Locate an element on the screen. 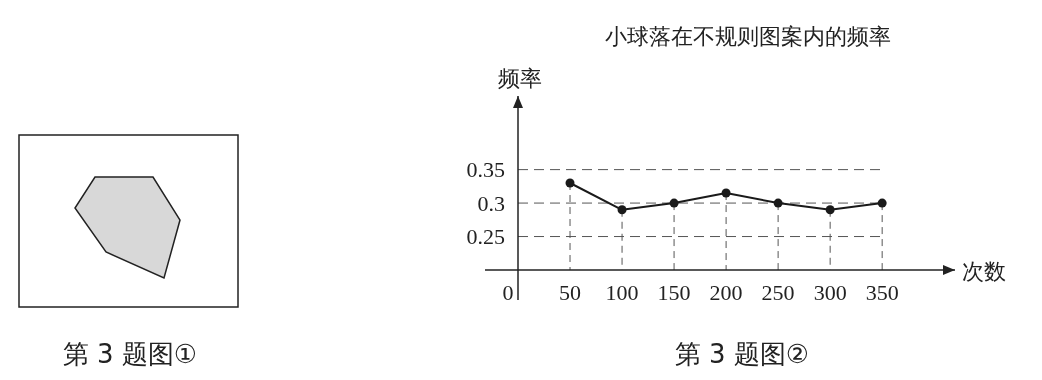 This screenshot has width=1042, height=380. x-tick-label: 250 is located at coordinates (778, 292).